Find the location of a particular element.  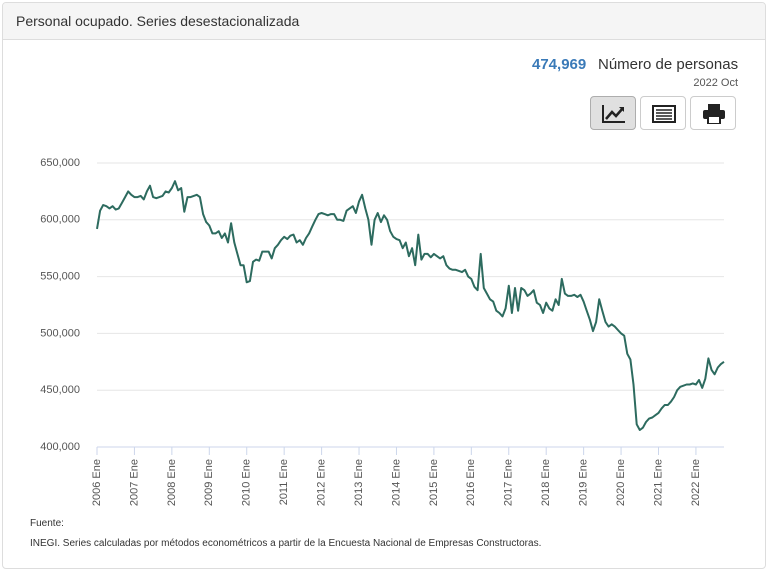

x-tick-label: 2019 Ene is located at coordinates (584, 482).